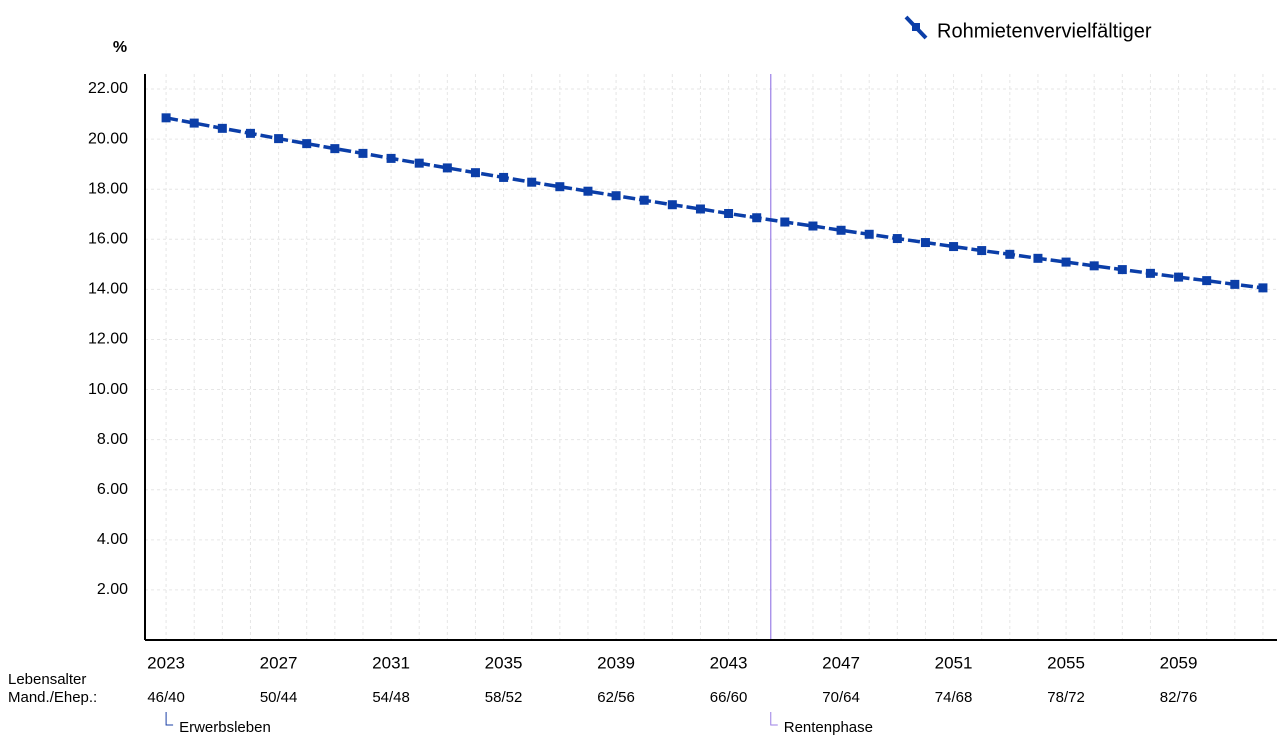 The image size is (1277, 736). I want to click on x-tick-label: 2043, so click(729, 662).